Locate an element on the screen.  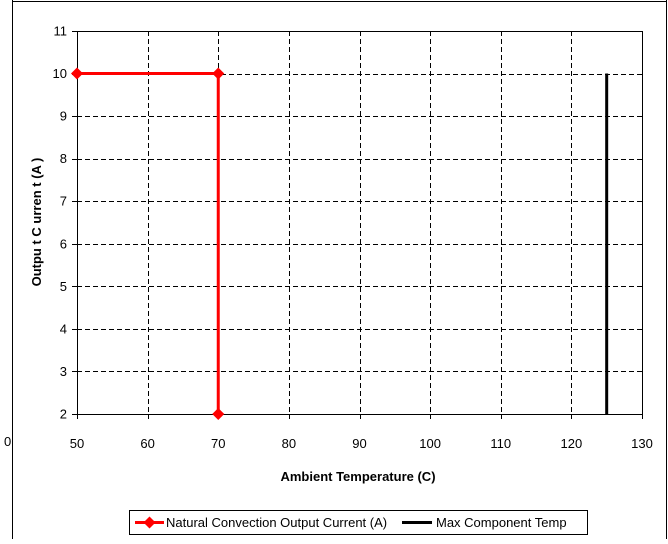
y-tick-label: 7 is located at coordinates (63, 201).